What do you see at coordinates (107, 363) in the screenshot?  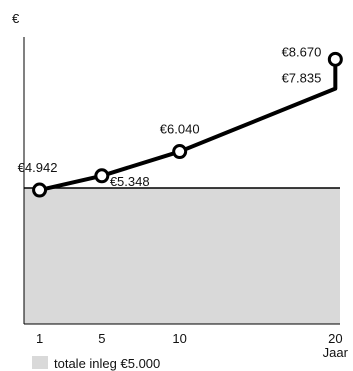 I see `legend-label: totale inleg €5.000` at bounding box center [107, 363].